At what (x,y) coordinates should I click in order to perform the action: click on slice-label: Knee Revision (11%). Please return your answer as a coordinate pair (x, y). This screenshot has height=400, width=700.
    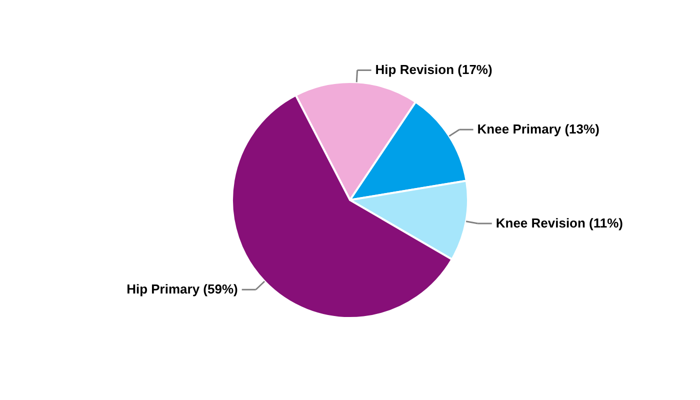
    Looking at the image, I should click on (560, 222).